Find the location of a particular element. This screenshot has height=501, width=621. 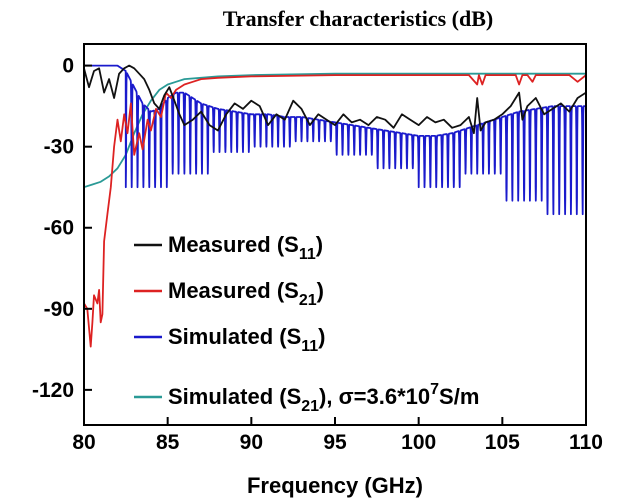

y-axis: 0 -30 -60 -90 -120 is located at coordinates (62, 228).